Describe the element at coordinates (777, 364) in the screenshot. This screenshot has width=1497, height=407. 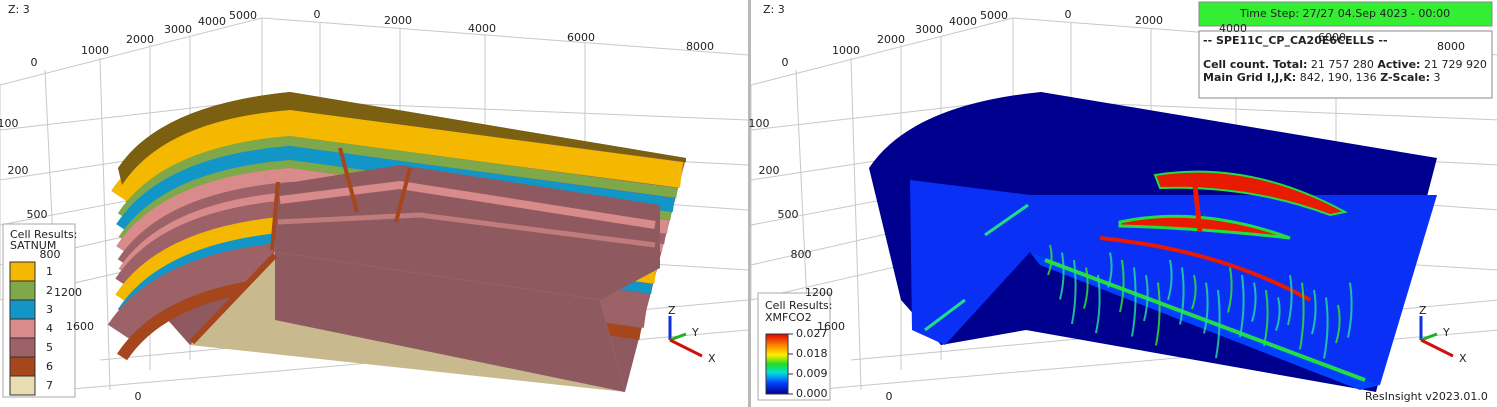
I see `color-bar` at that location.